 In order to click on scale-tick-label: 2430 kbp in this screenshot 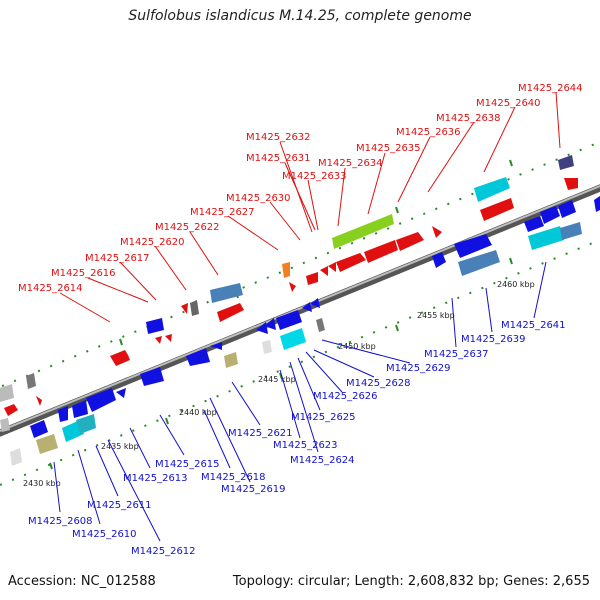, I will do `click(42, 483)`.